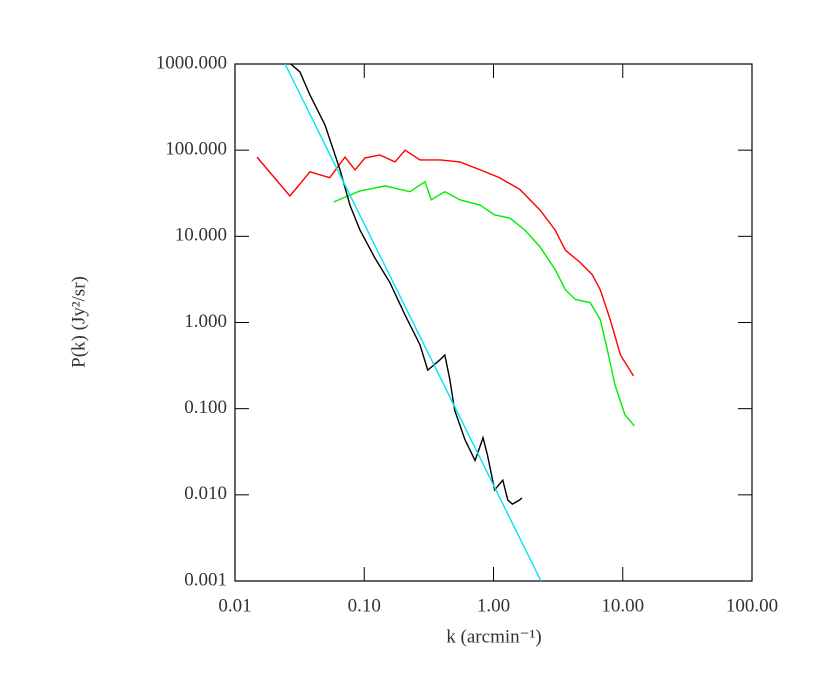 The width and height of the screenshot is (830, 677). I want to click on y-tick-label: 0.001, so click(205, 579).